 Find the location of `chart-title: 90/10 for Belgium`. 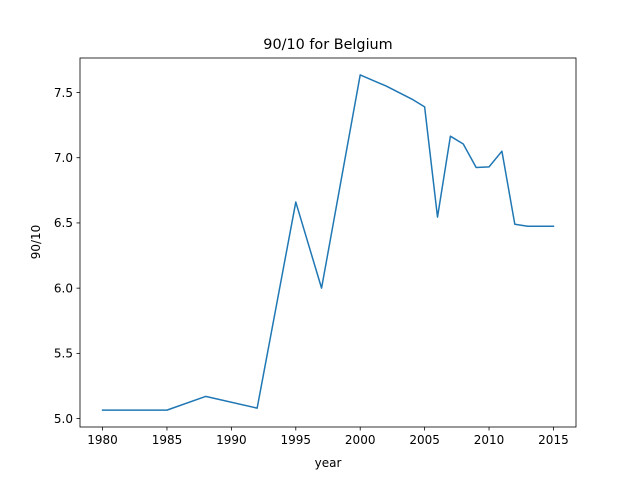

chart-title: 90/10 for Belgium is located at coordinates (327, 45).